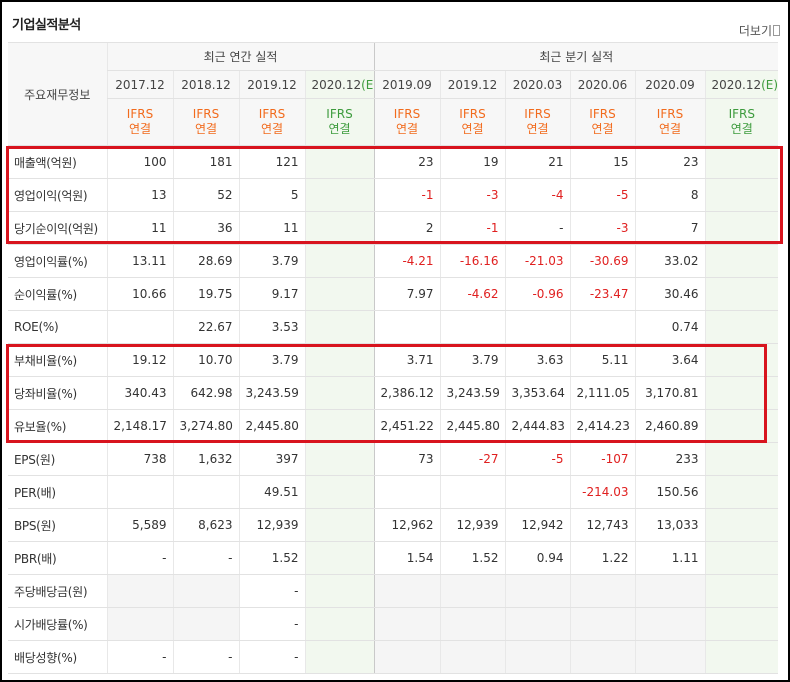 The height and width of the screenshot is (682, 790). What do you see at coordinates (602, 459) in the screenshot?
I see `cell: -107` at bounding box center [602, 459].